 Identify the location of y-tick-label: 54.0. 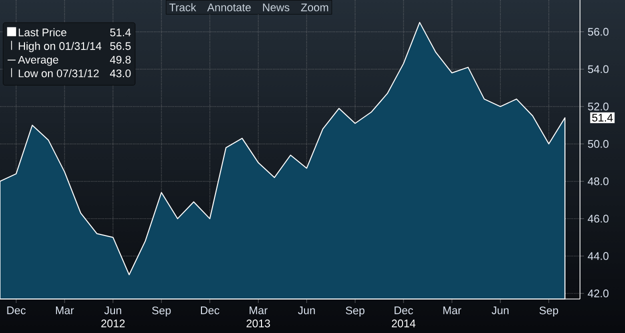
(598, 69).